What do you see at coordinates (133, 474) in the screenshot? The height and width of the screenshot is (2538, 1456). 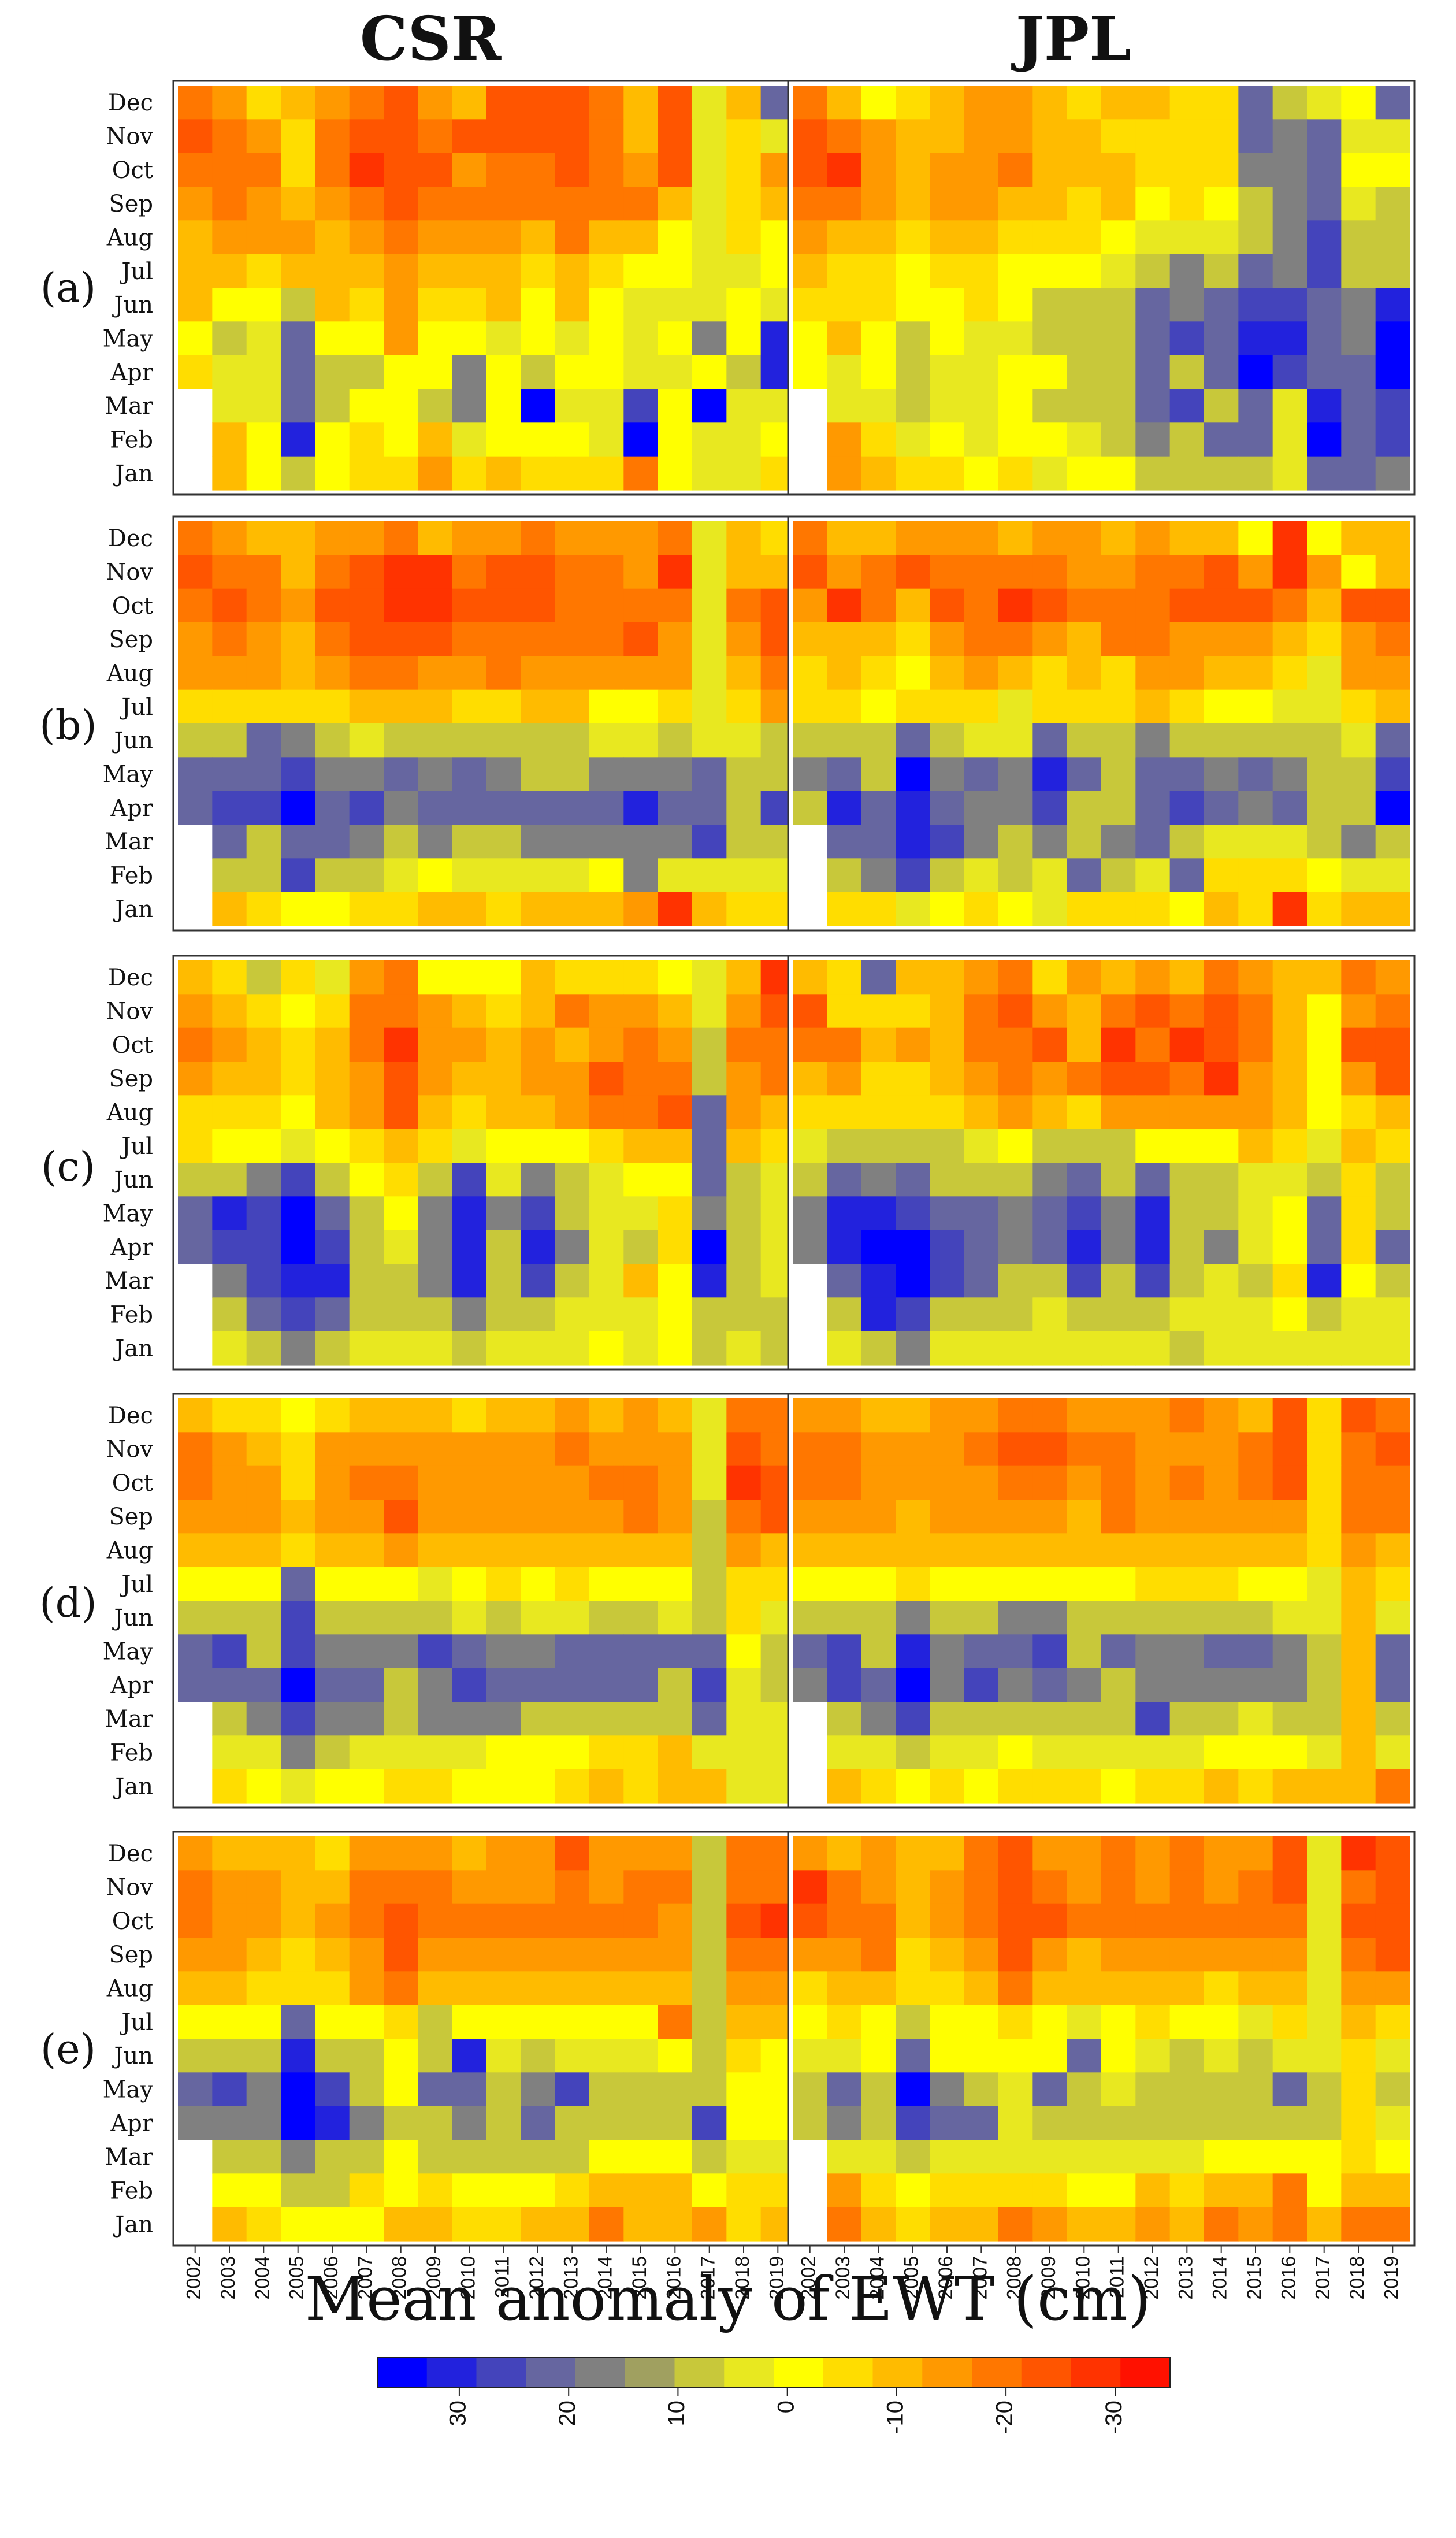 I see `month-label: Jan` at bounding box center [133, 474].